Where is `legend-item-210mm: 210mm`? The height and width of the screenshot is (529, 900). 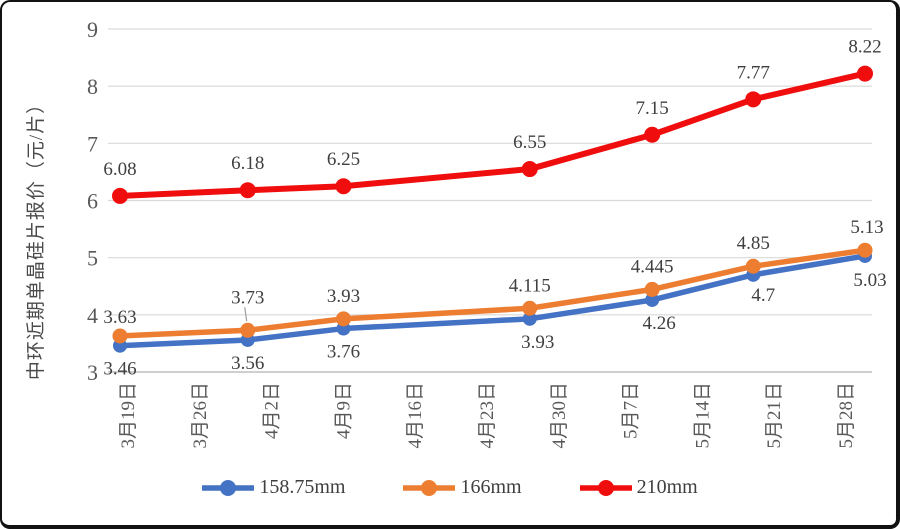
legend-item-210mm: 210mm is located at coordinates (638, 487).